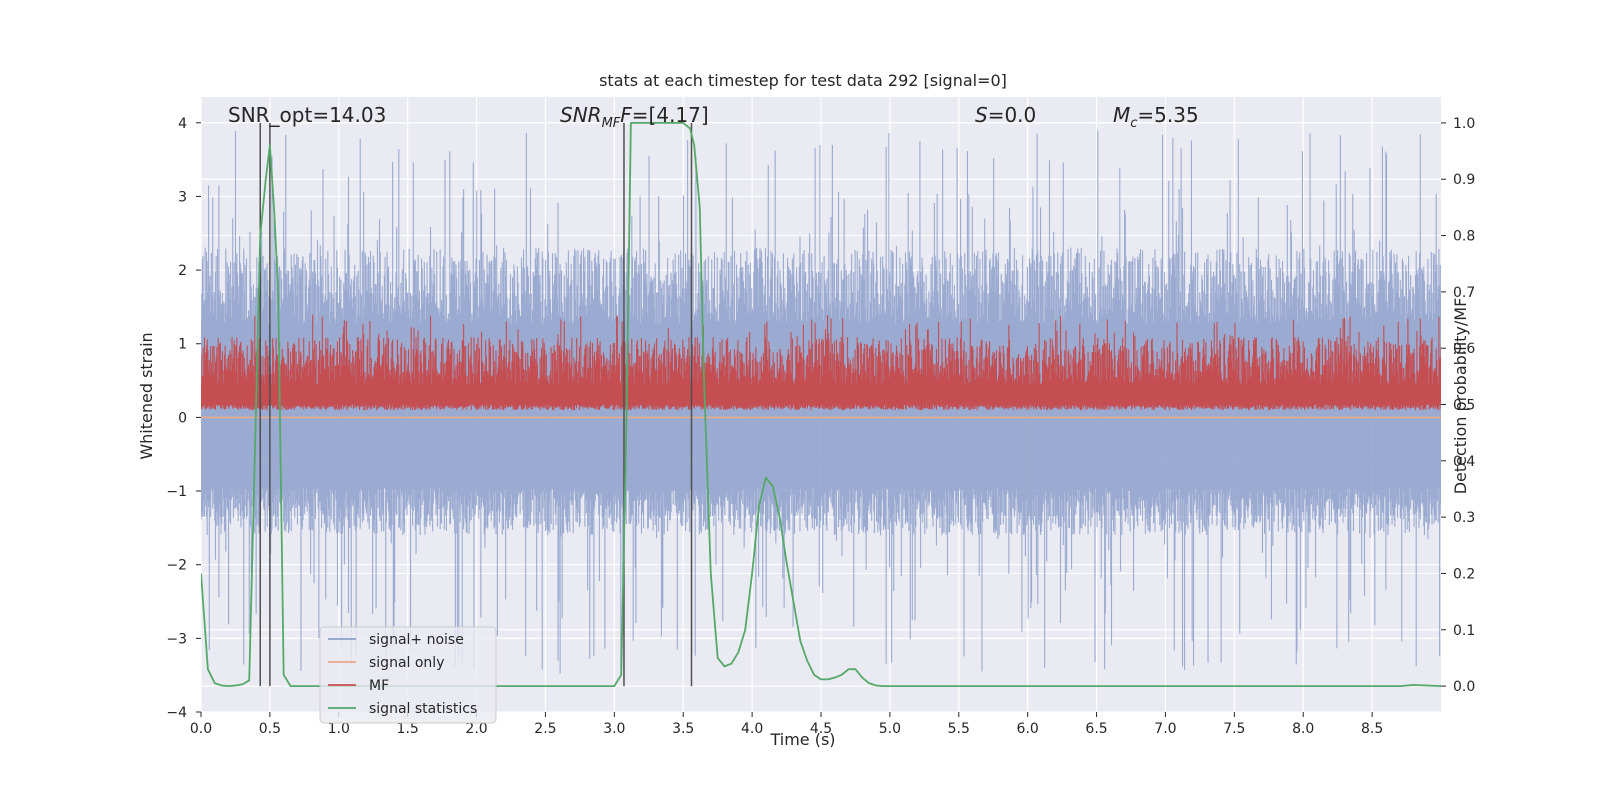 Image resolution: width=1600 pixels, height=800 pixels. What do you see at coordinates (182, 271) in the screenshot?
I see `left-y-tick-label: 2` at bounding box center [182, 271].